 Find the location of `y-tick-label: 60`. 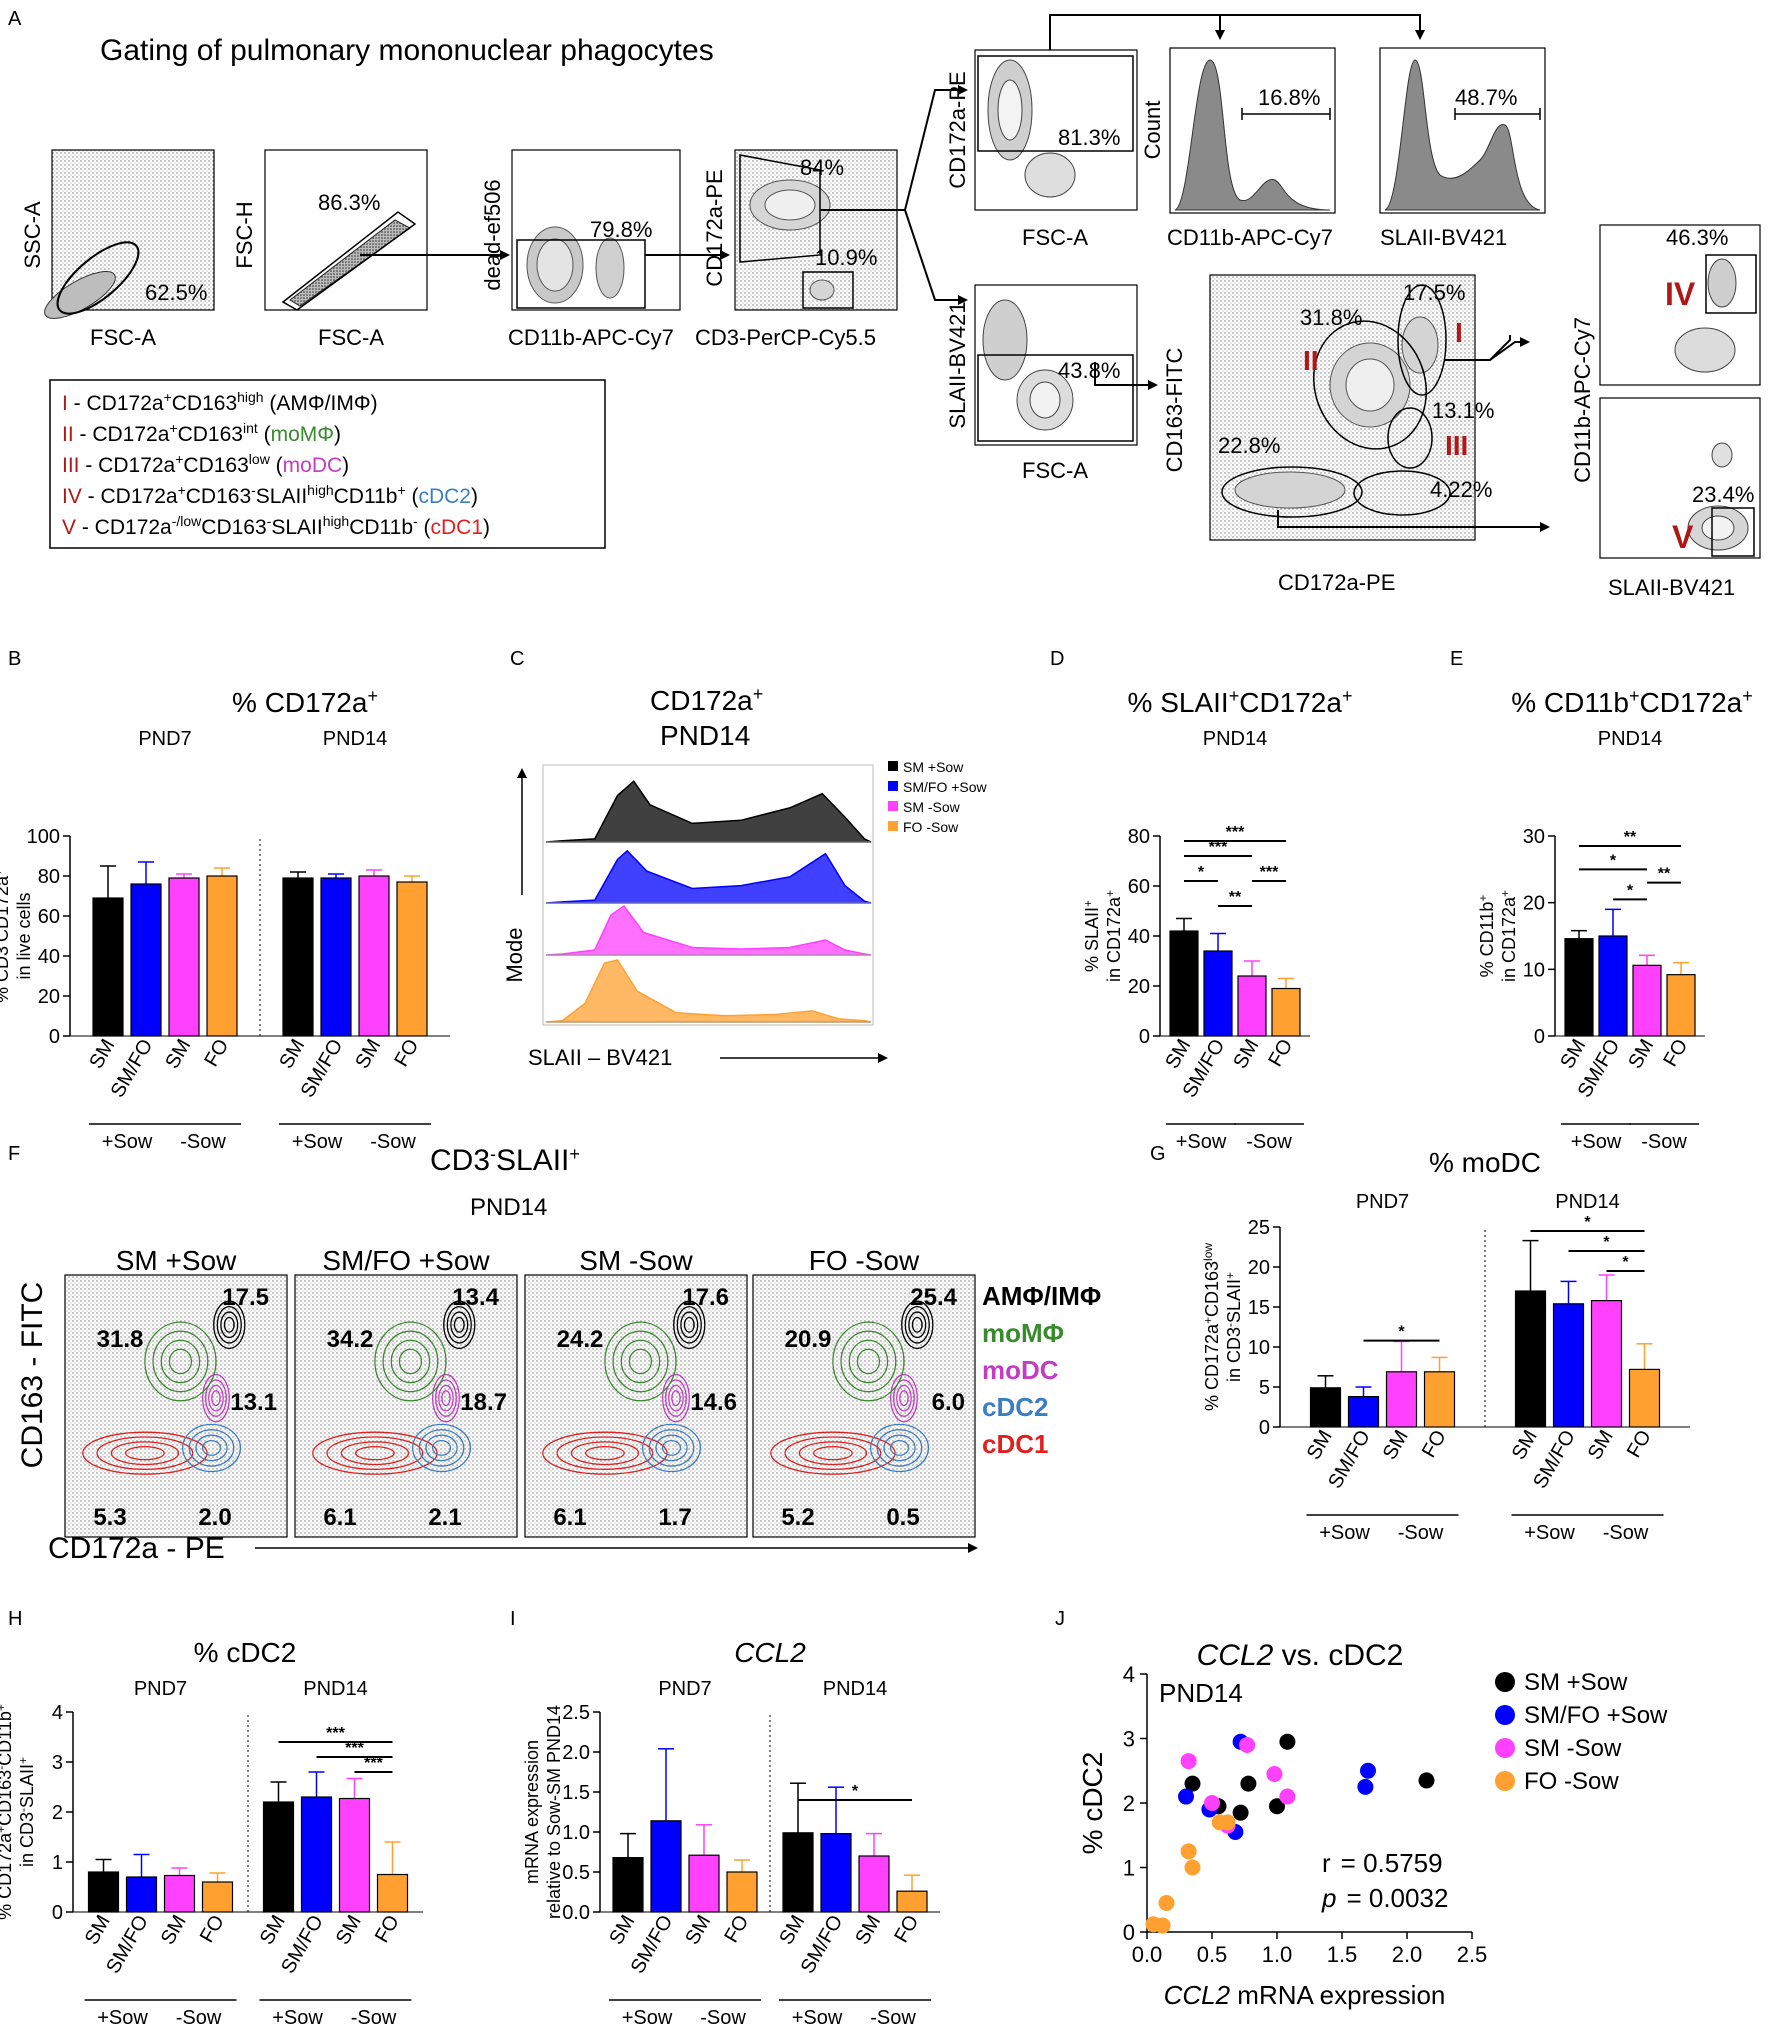

y-tick-label: 60 is located at coordinates (49, 917).